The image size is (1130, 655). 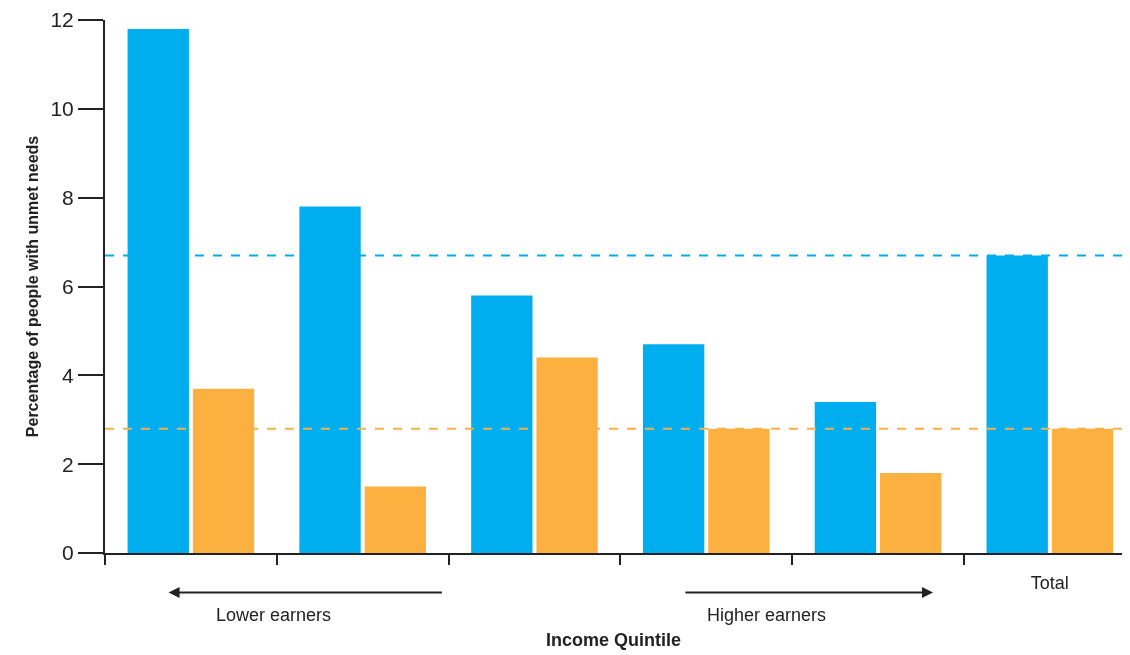 What do you see at coordinates (767, 615) in the screenshot?
I see `text: Higher earners` at bounding box center [767, 615].